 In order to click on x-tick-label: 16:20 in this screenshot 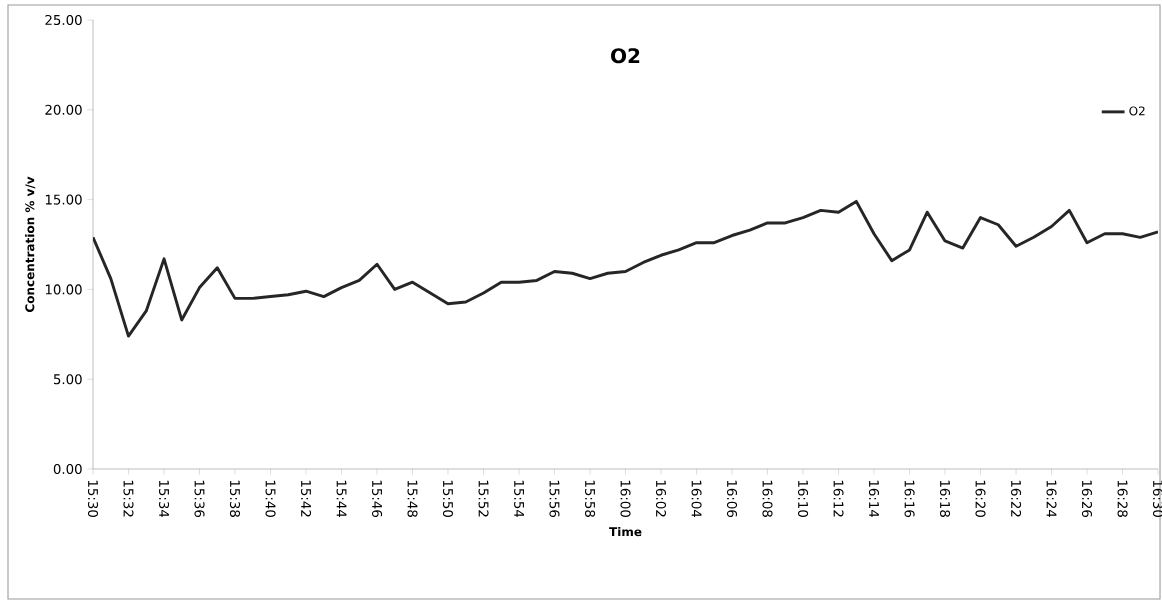, I will do `click(980, 498)`.